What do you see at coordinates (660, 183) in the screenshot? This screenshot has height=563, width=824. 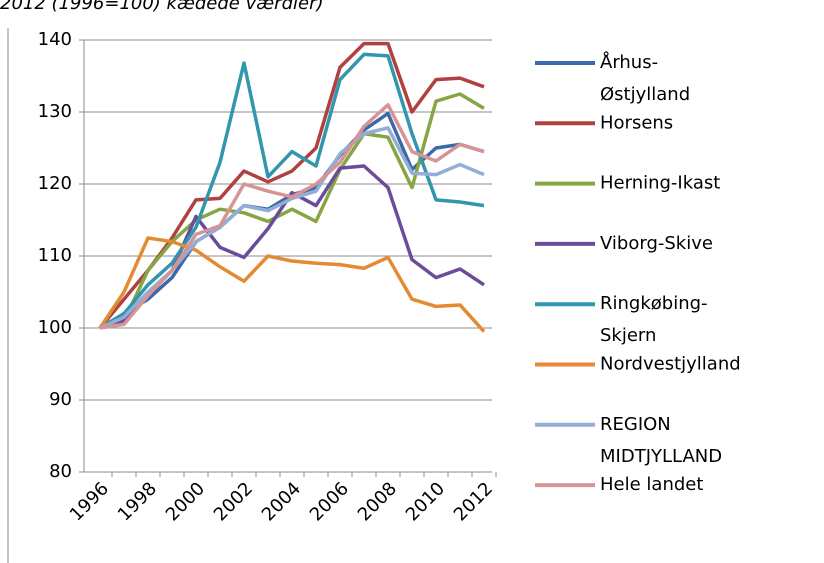 I see `legend-label: Herning-Ikast` at bounding box center [660, 183].